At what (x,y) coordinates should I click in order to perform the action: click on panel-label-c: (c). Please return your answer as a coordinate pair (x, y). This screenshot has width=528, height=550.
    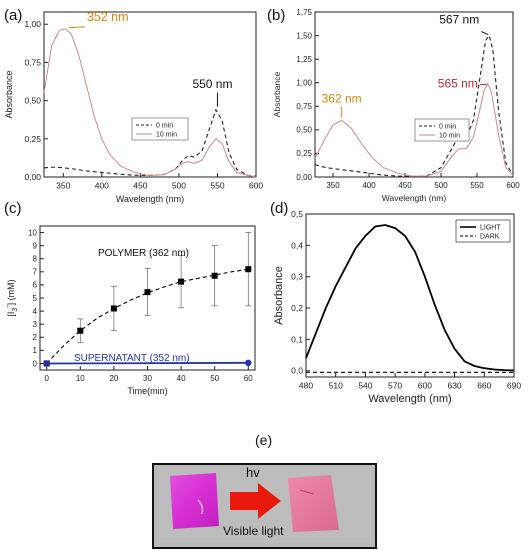
    Looking at the image, I should click on (13, 208).